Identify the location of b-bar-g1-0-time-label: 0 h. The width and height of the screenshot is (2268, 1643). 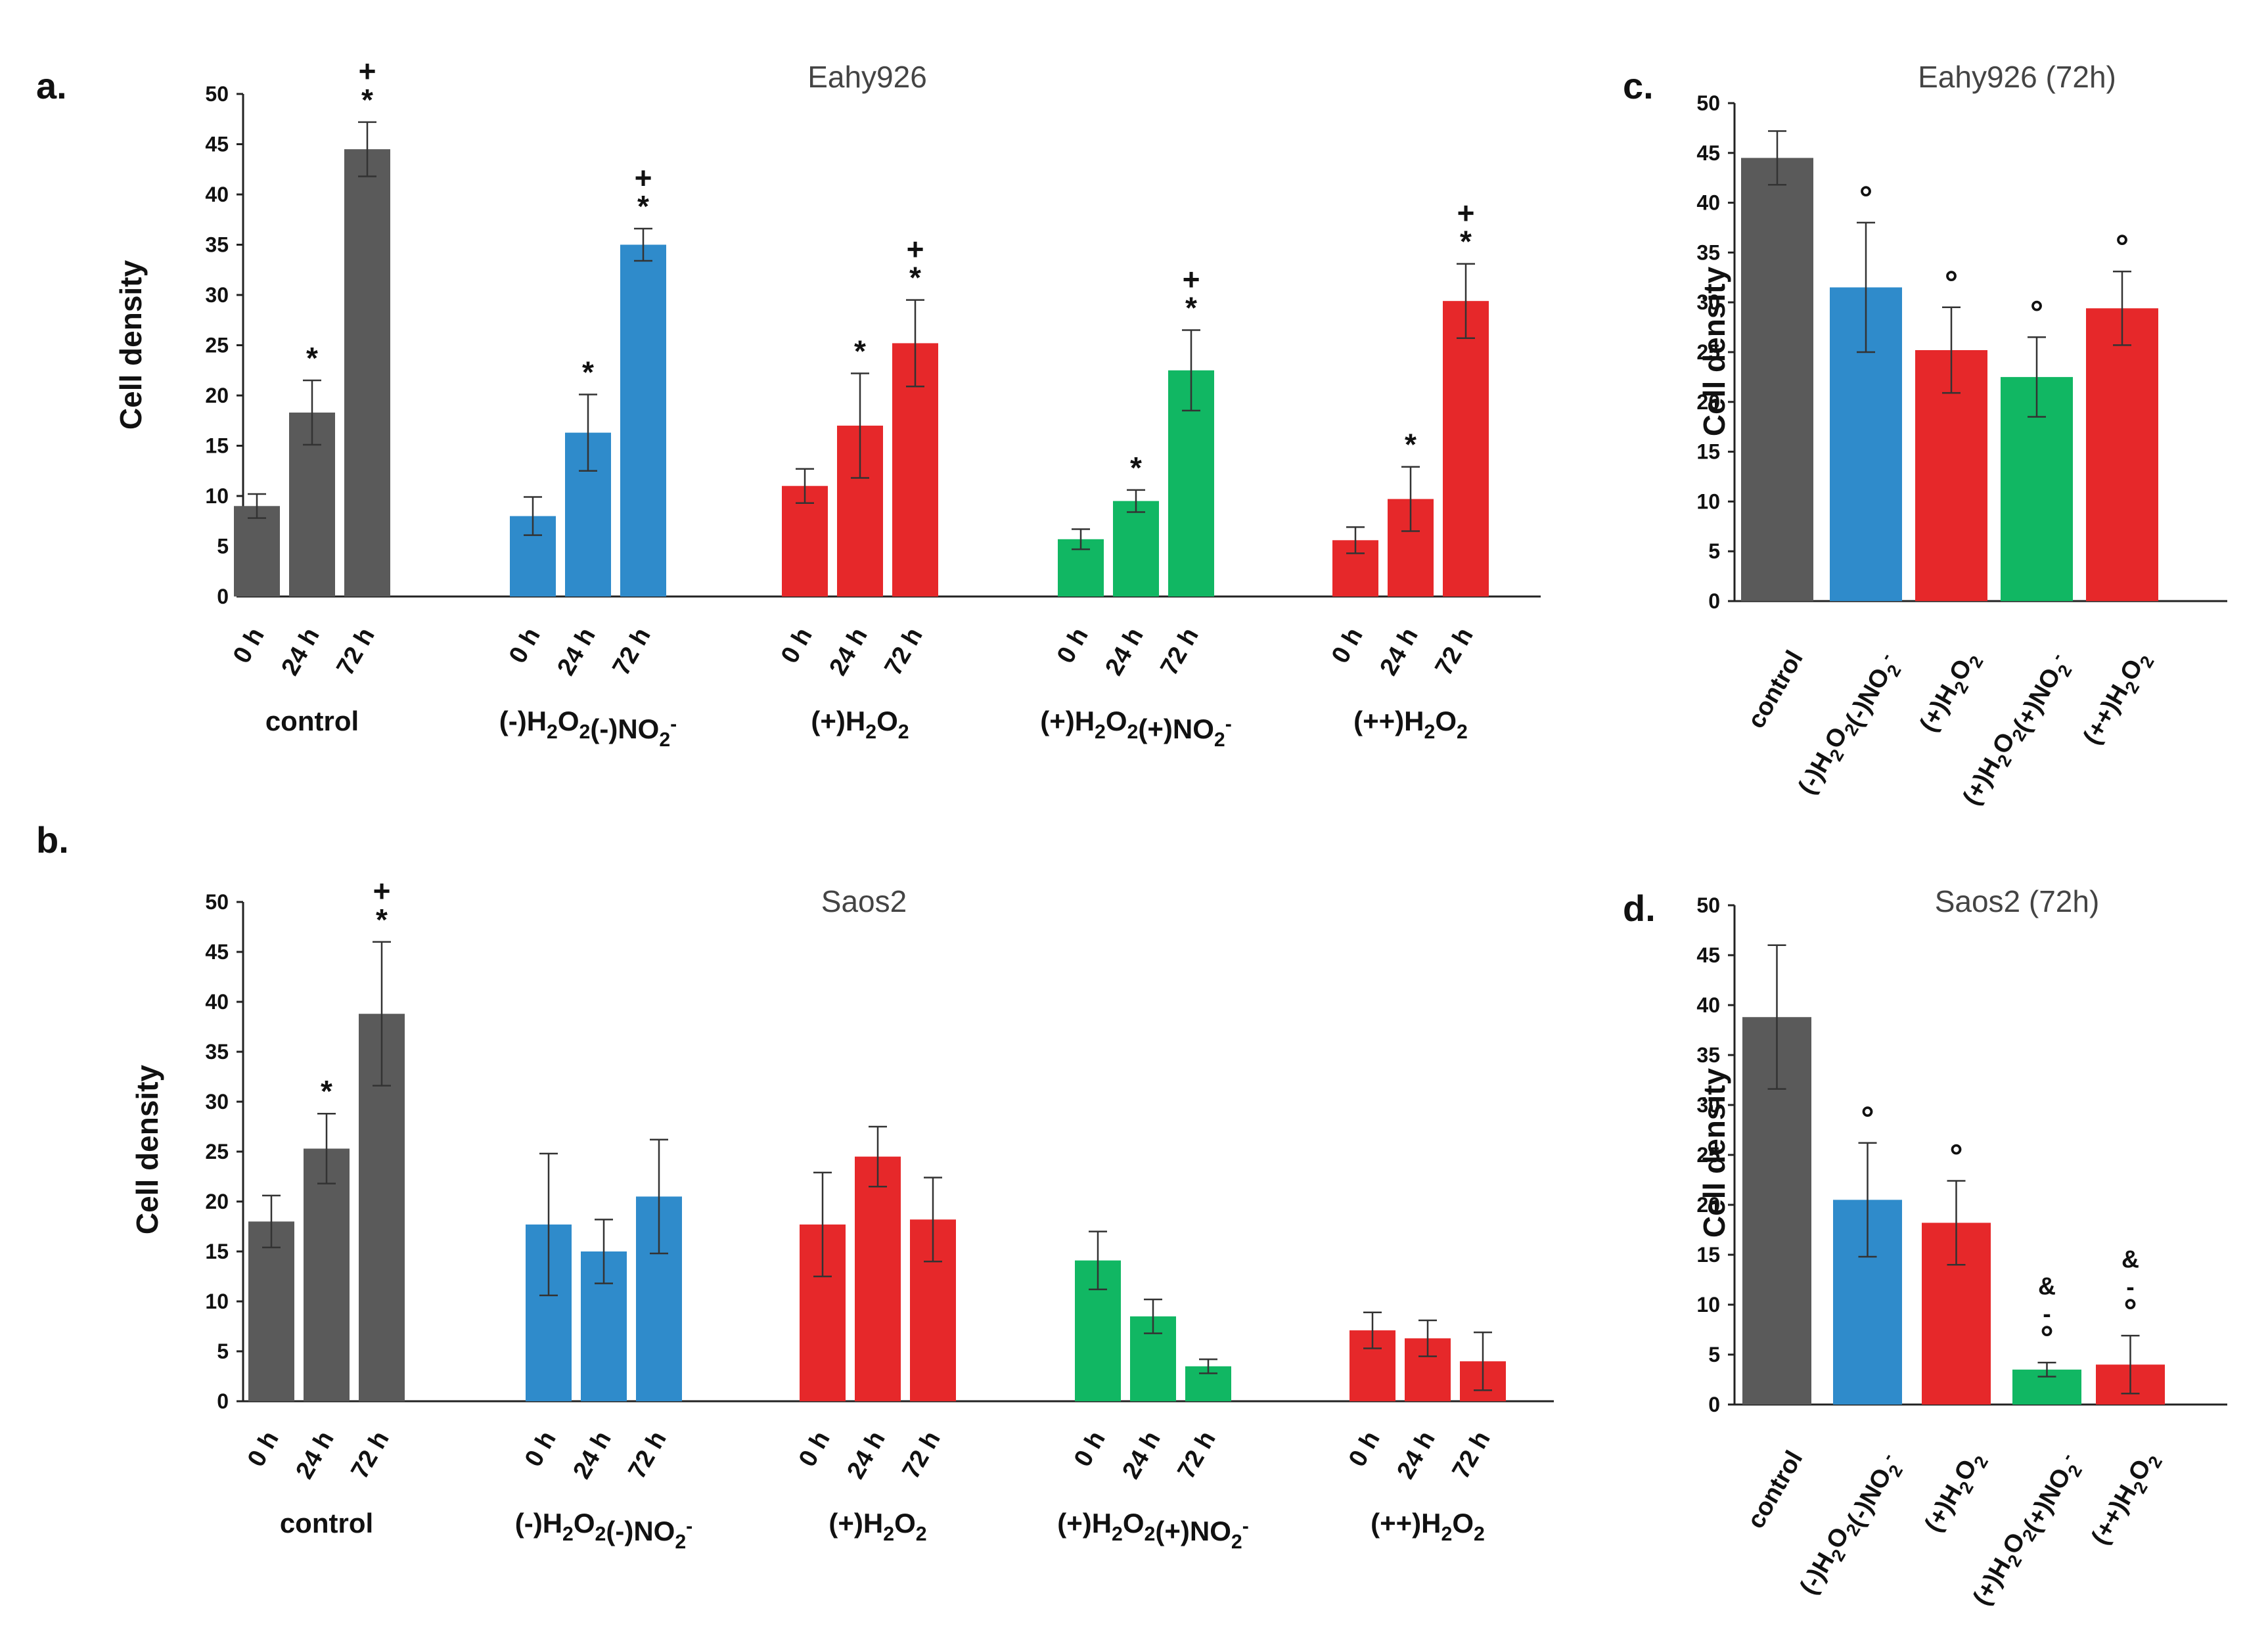
(541, 1449).